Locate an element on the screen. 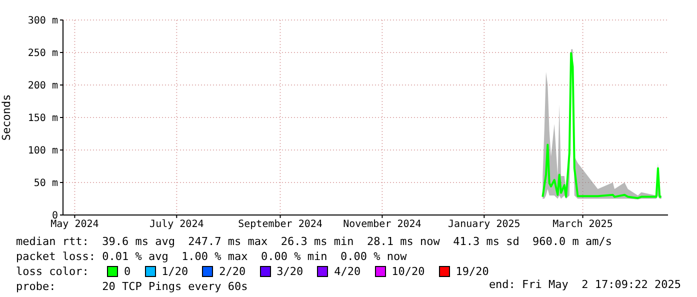 The width and height of the screenshot is (697, 297). legend-label: 3/20 is located at coordinates (290, 271).